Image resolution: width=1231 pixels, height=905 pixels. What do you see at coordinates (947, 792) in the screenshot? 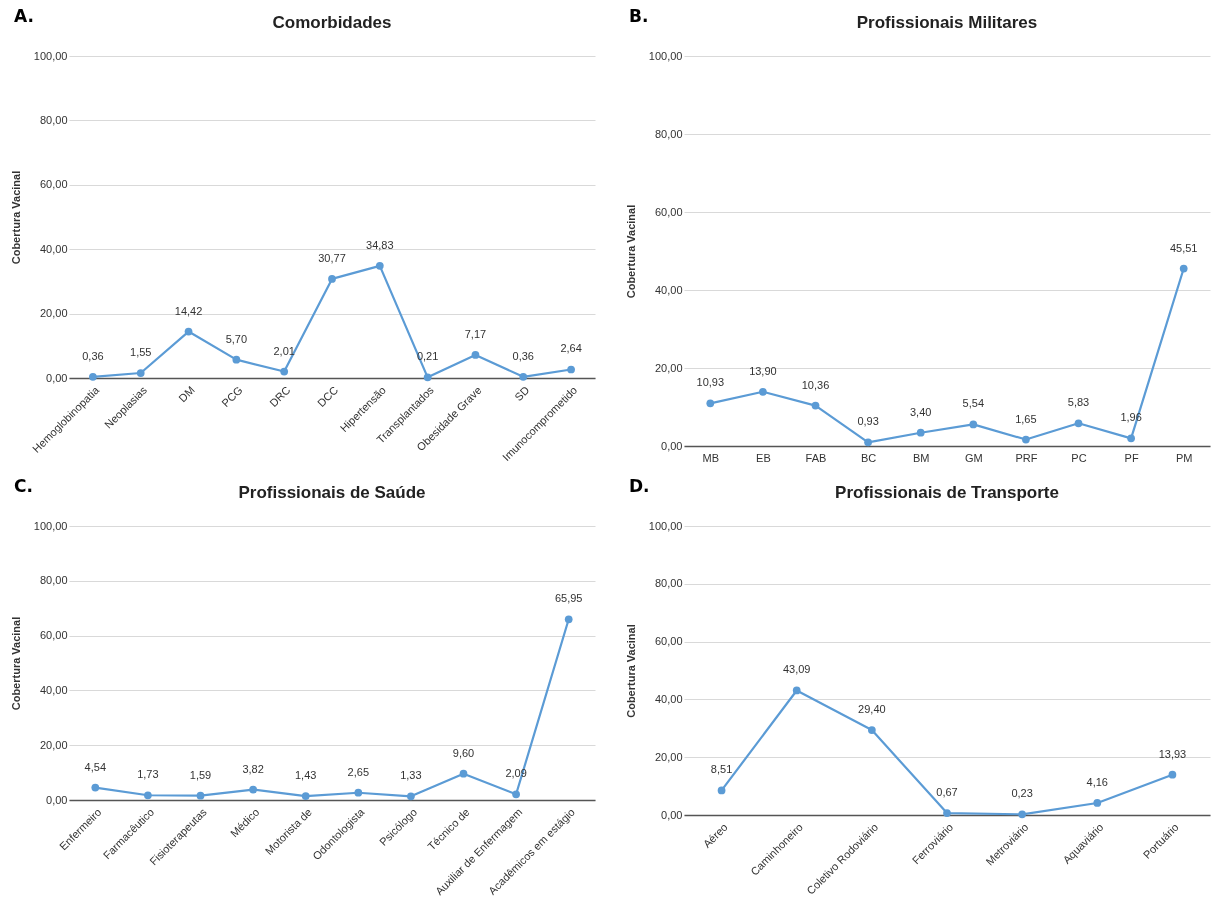
I see `data-label: 0,67` at bounding box center [947, 792].